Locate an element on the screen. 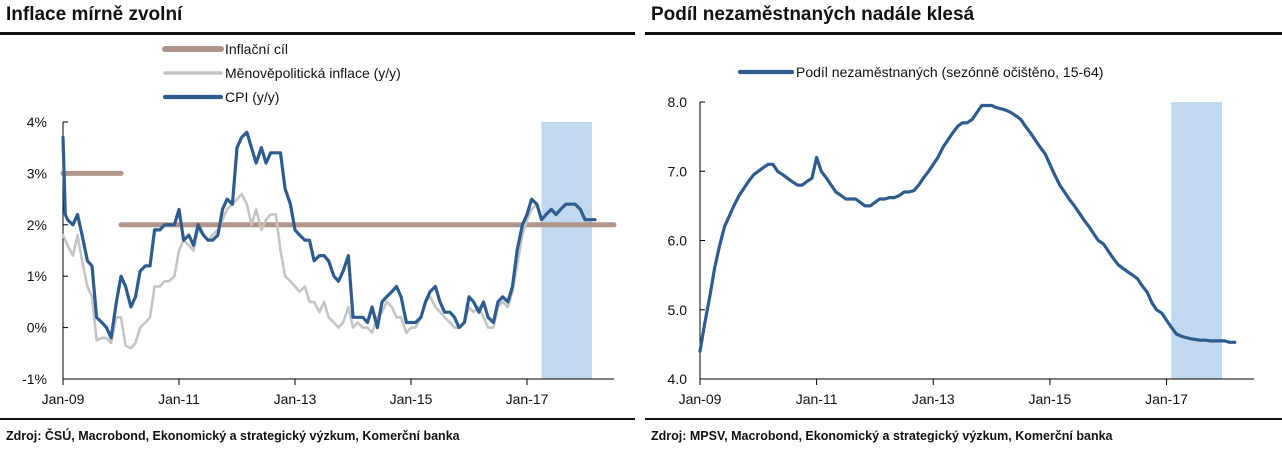 The width and height of the screenshot is (1282, 455). y-tick-label: 2% is located at coordinates (37, 225).